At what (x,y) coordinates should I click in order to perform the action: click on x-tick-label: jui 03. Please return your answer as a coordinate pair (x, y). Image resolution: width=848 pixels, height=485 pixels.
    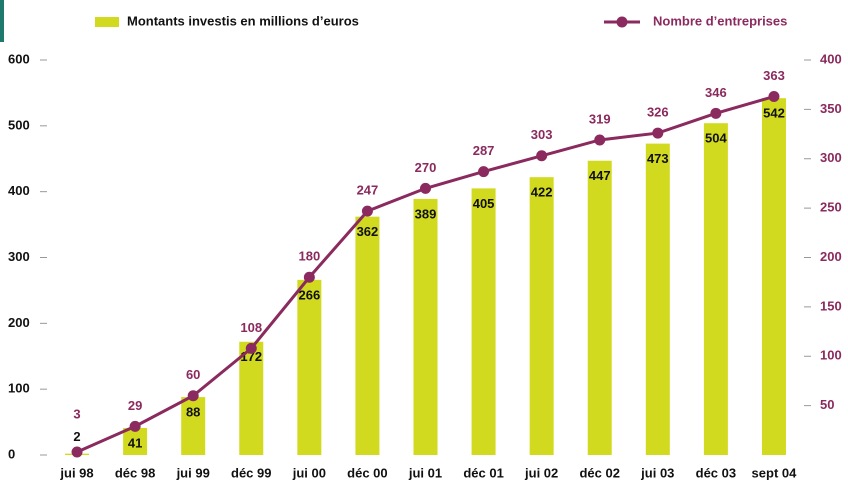
    Looking at the image, I should click on (657, 472).